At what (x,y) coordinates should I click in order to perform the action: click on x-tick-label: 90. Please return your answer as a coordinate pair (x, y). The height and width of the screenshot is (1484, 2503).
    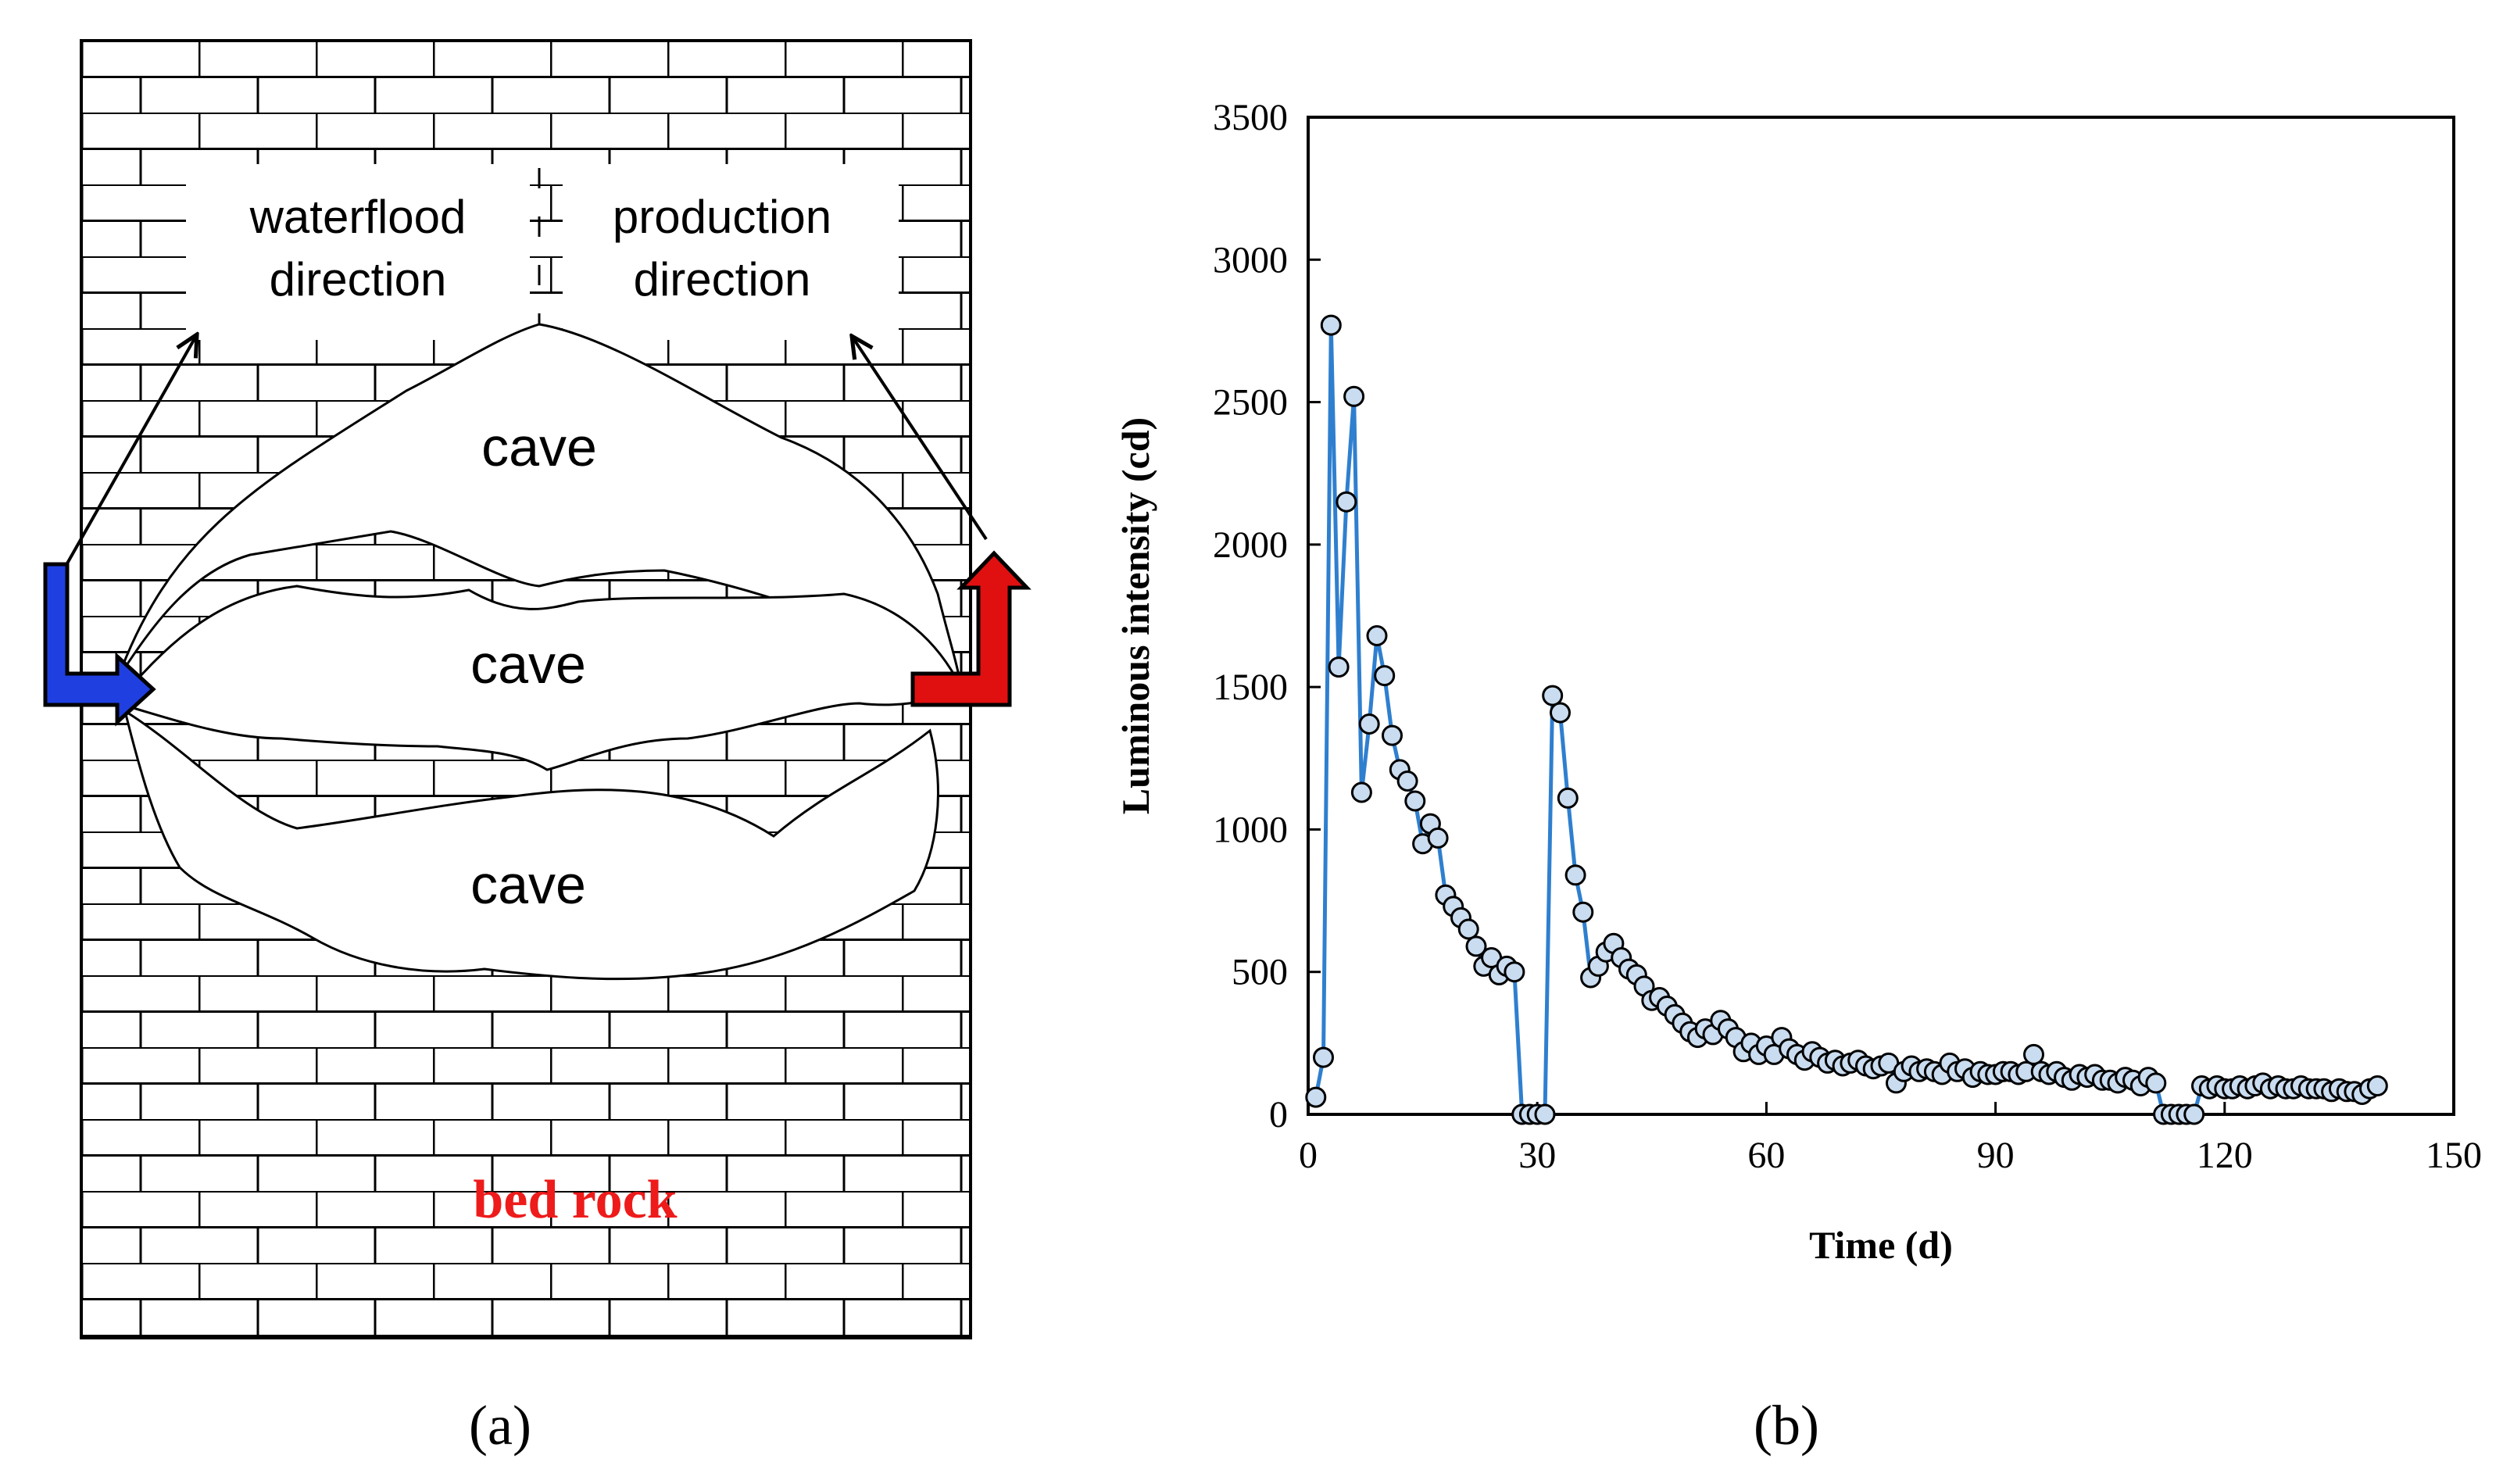
    Looking at the image, I should click on (1996, 1155).